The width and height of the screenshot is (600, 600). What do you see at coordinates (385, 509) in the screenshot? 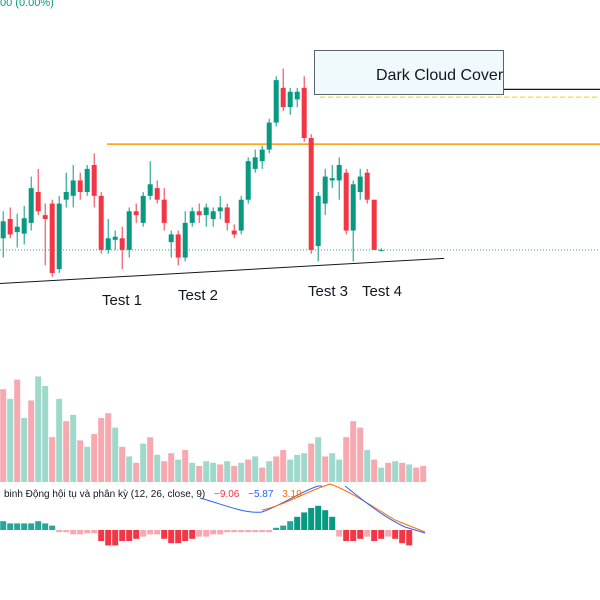
I see `macd-line-late` at bounding box center [385, 509].